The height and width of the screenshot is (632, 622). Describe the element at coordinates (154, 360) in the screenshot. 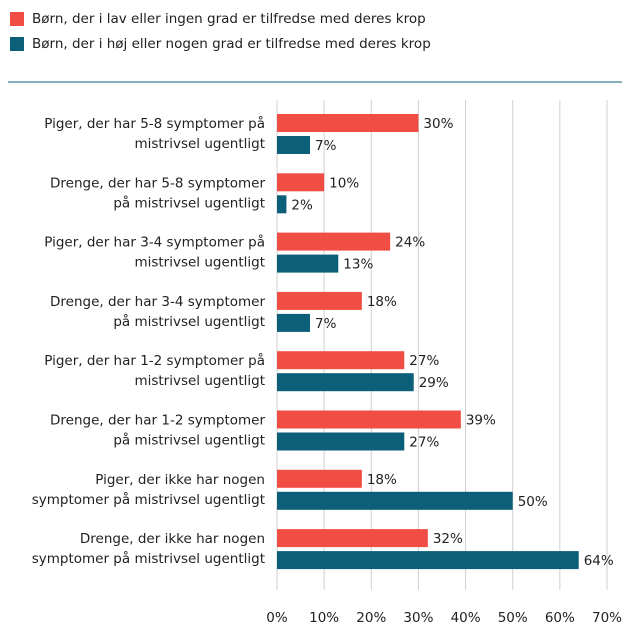

I see `category-line: Piger, der har 1-2 symptomer på` at that location.